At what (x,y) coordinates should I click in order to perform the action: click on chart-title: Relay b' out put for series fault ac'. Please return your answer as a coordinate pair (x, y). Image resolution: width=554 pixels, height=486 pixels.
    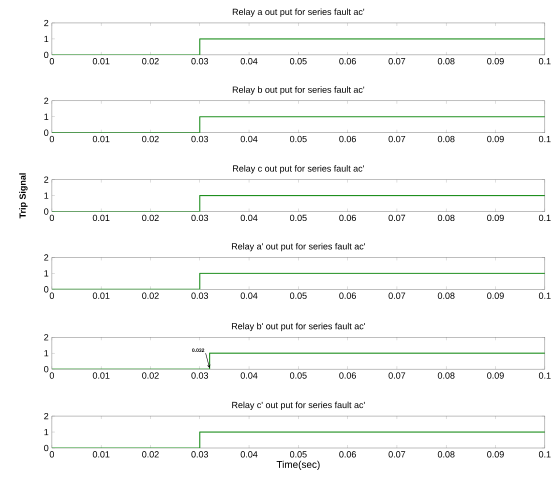
    Looking at the image, I should click on (298, 327).